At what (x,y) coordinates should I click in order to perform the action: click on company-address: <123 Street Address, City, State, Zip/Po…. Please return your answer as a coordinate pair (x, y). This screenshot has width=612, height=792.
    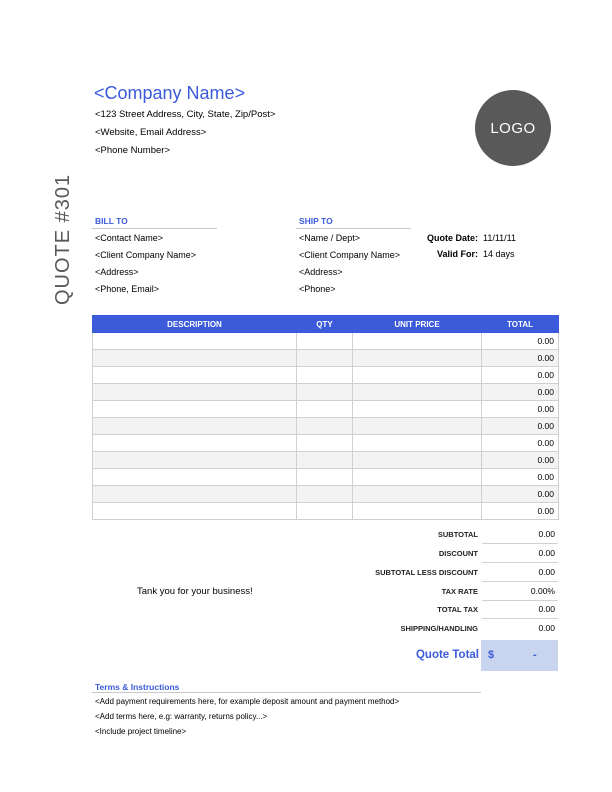
    Looking at the image, I should click on (185, 114).